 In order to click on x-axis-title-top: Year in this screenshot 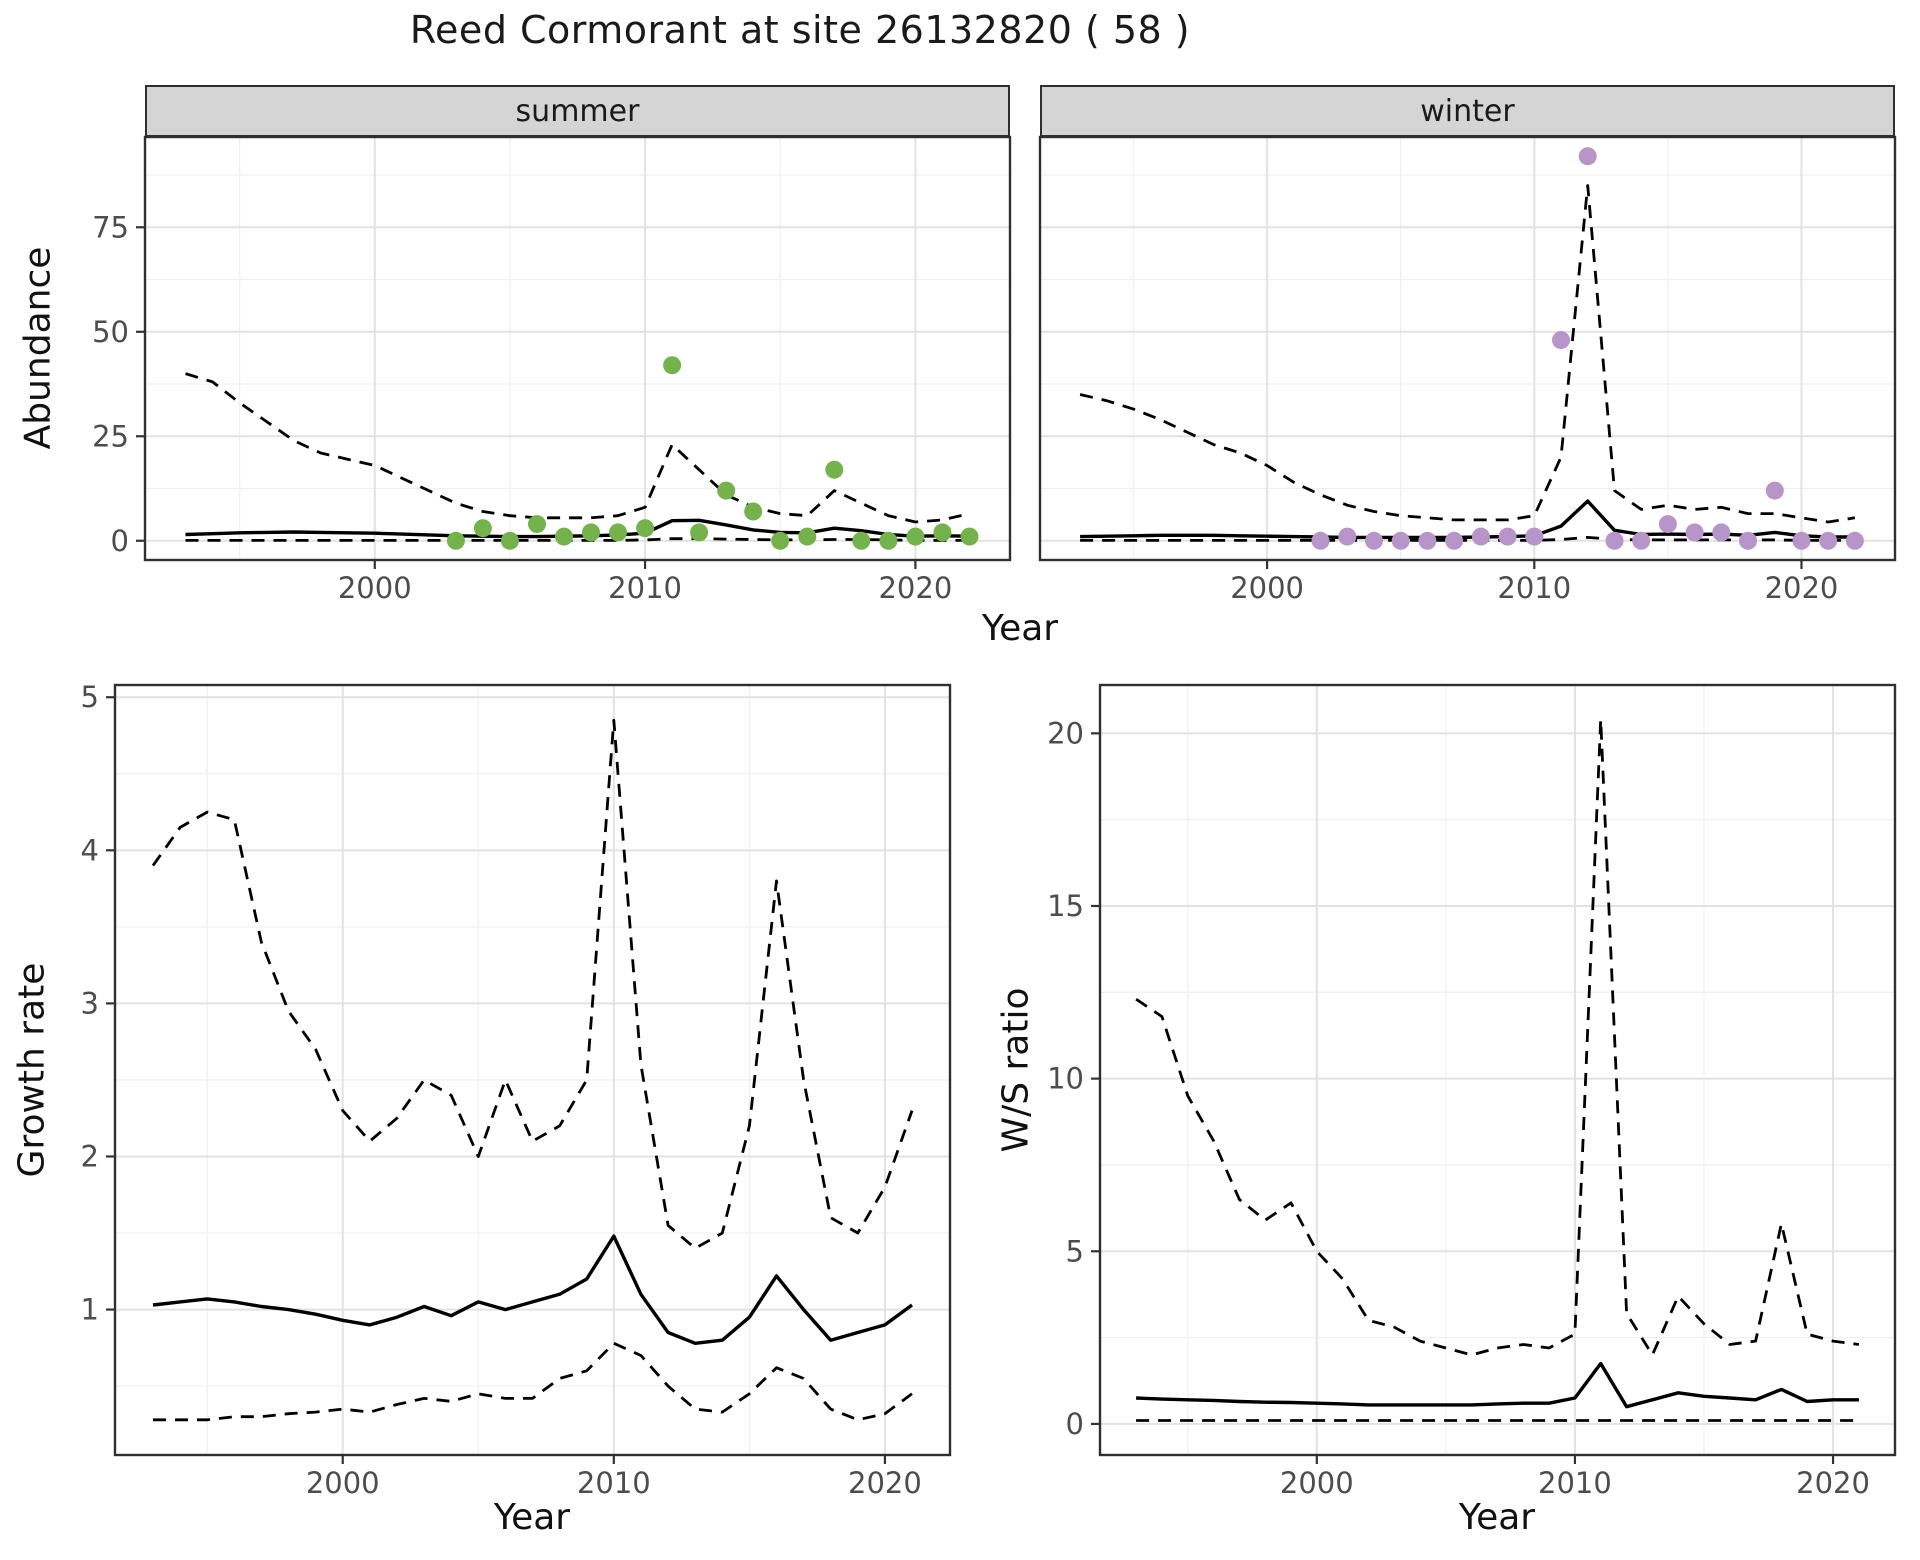, I will do `click(1020, 628)`.